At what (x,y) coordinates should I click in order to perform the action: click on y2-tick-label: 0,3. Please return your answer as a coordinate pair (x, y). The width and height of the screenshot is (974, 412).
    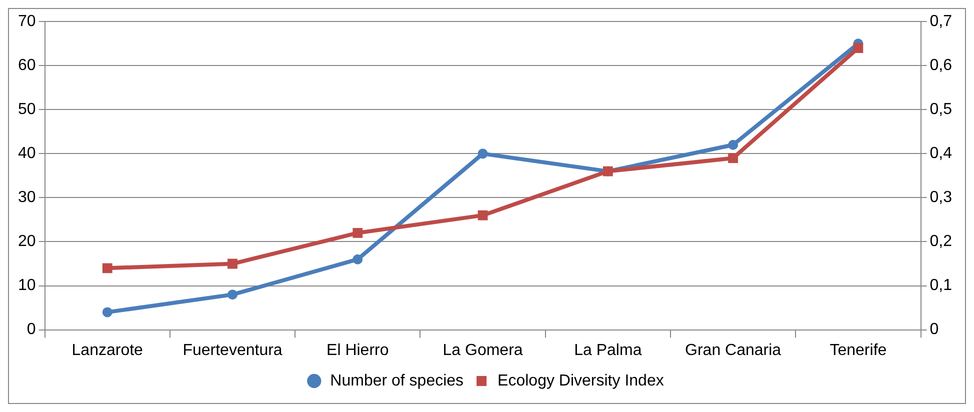
    Looking at the image, I should click on (941, 197).